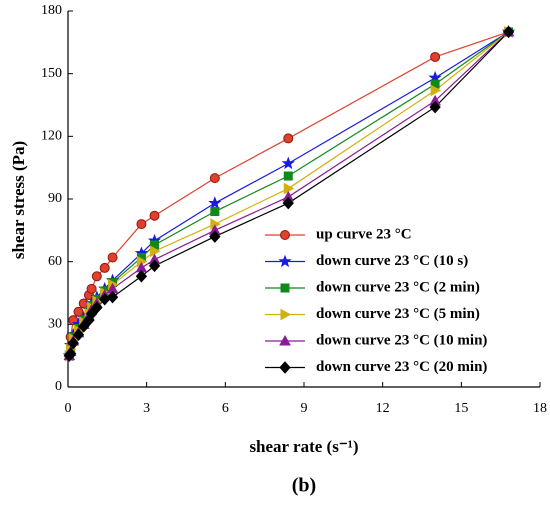  What do you see at coordinates (401, 367) in the screenshot?
I see `legend-label: down curve 23 °C (20 min)` at bounding box center [401, 367].